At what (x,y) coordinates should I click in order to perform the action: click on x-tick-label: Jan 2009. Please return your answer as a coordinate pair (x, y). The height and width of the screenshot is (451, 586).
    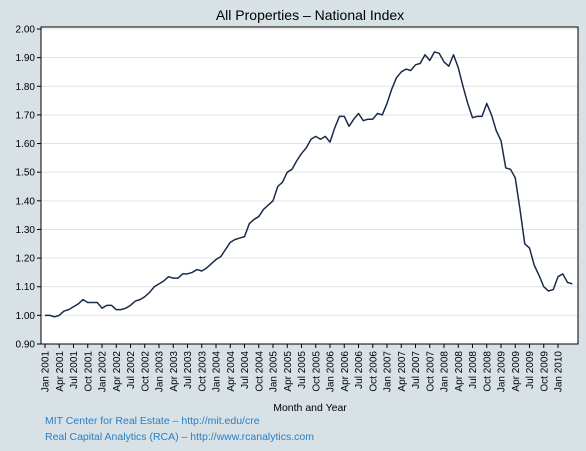
    Looking at the image, I should click on (502, 372).